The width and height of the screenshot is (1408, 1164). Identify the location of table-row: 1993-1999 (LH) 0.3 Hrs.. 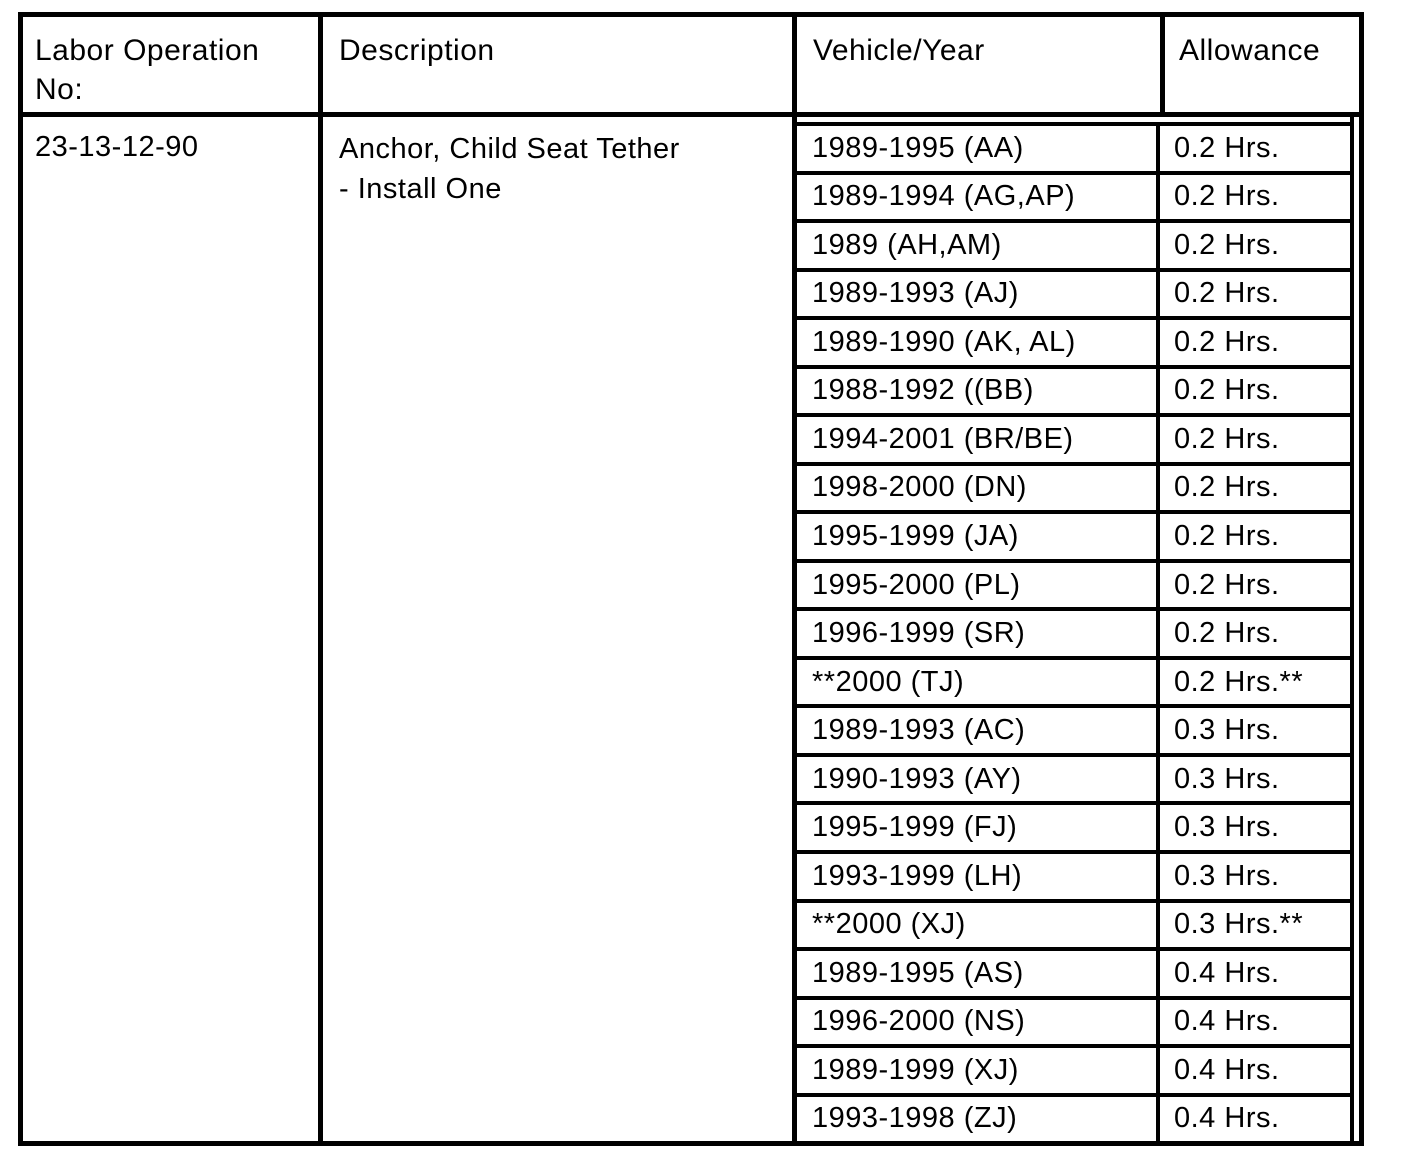
(1073, 878).